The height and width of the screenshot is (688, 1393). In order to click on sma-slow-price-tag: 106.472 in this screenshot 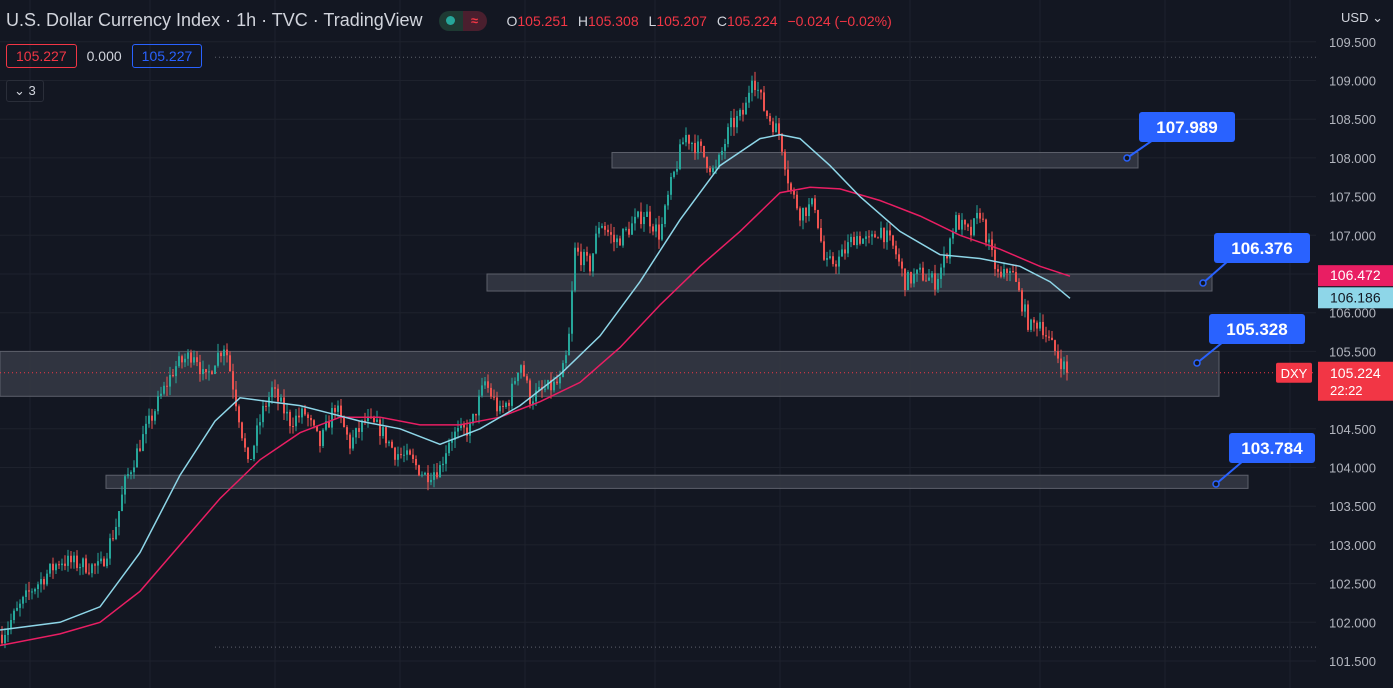, I will do `click(1355, 275)`.